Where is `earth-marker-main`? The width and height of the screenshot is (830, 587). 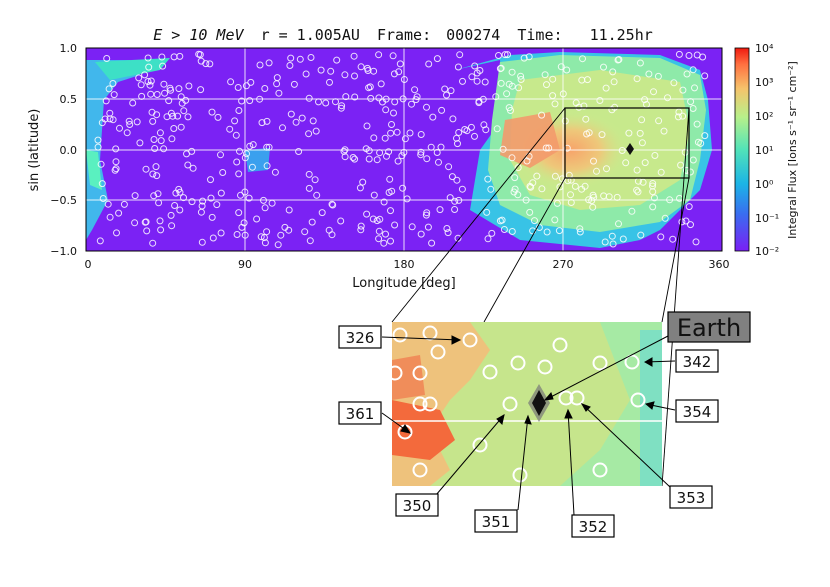 earth-marker-main is located at coordinates (630, 149).